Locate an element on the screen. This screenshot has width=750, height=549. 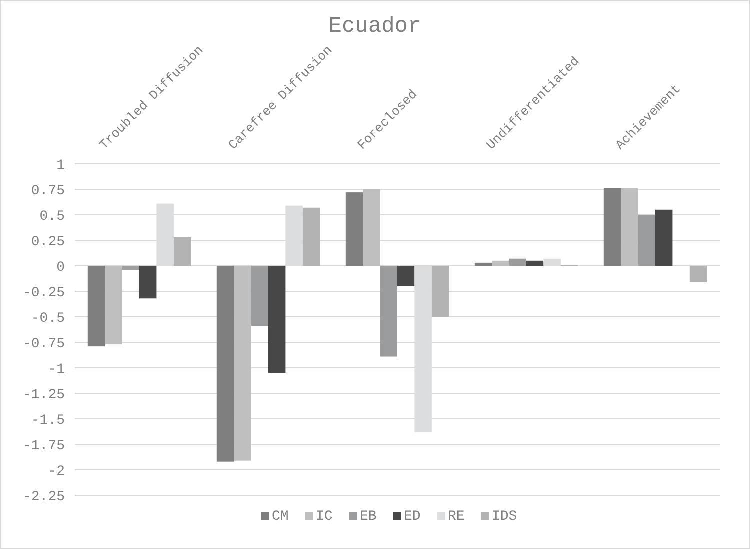
legend-label: CM is located at coordinates (280, 517).